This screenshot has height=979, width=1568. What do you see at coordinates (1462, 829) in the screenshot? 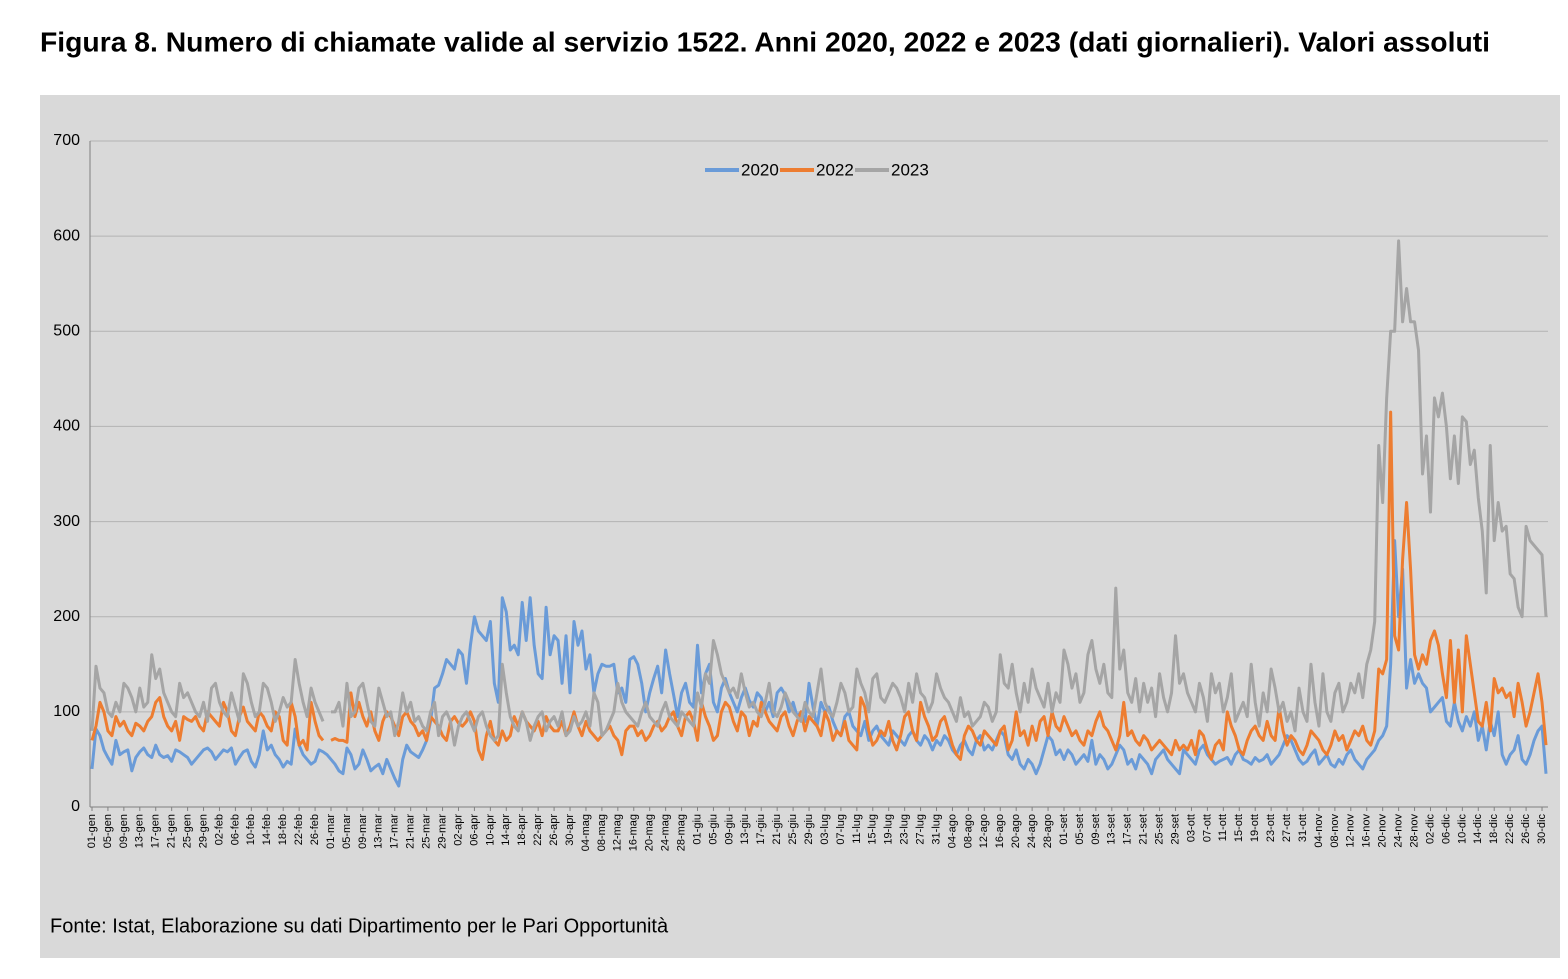
I see `x-tick-label: 10-dic` at bounding box center [1462, 829].